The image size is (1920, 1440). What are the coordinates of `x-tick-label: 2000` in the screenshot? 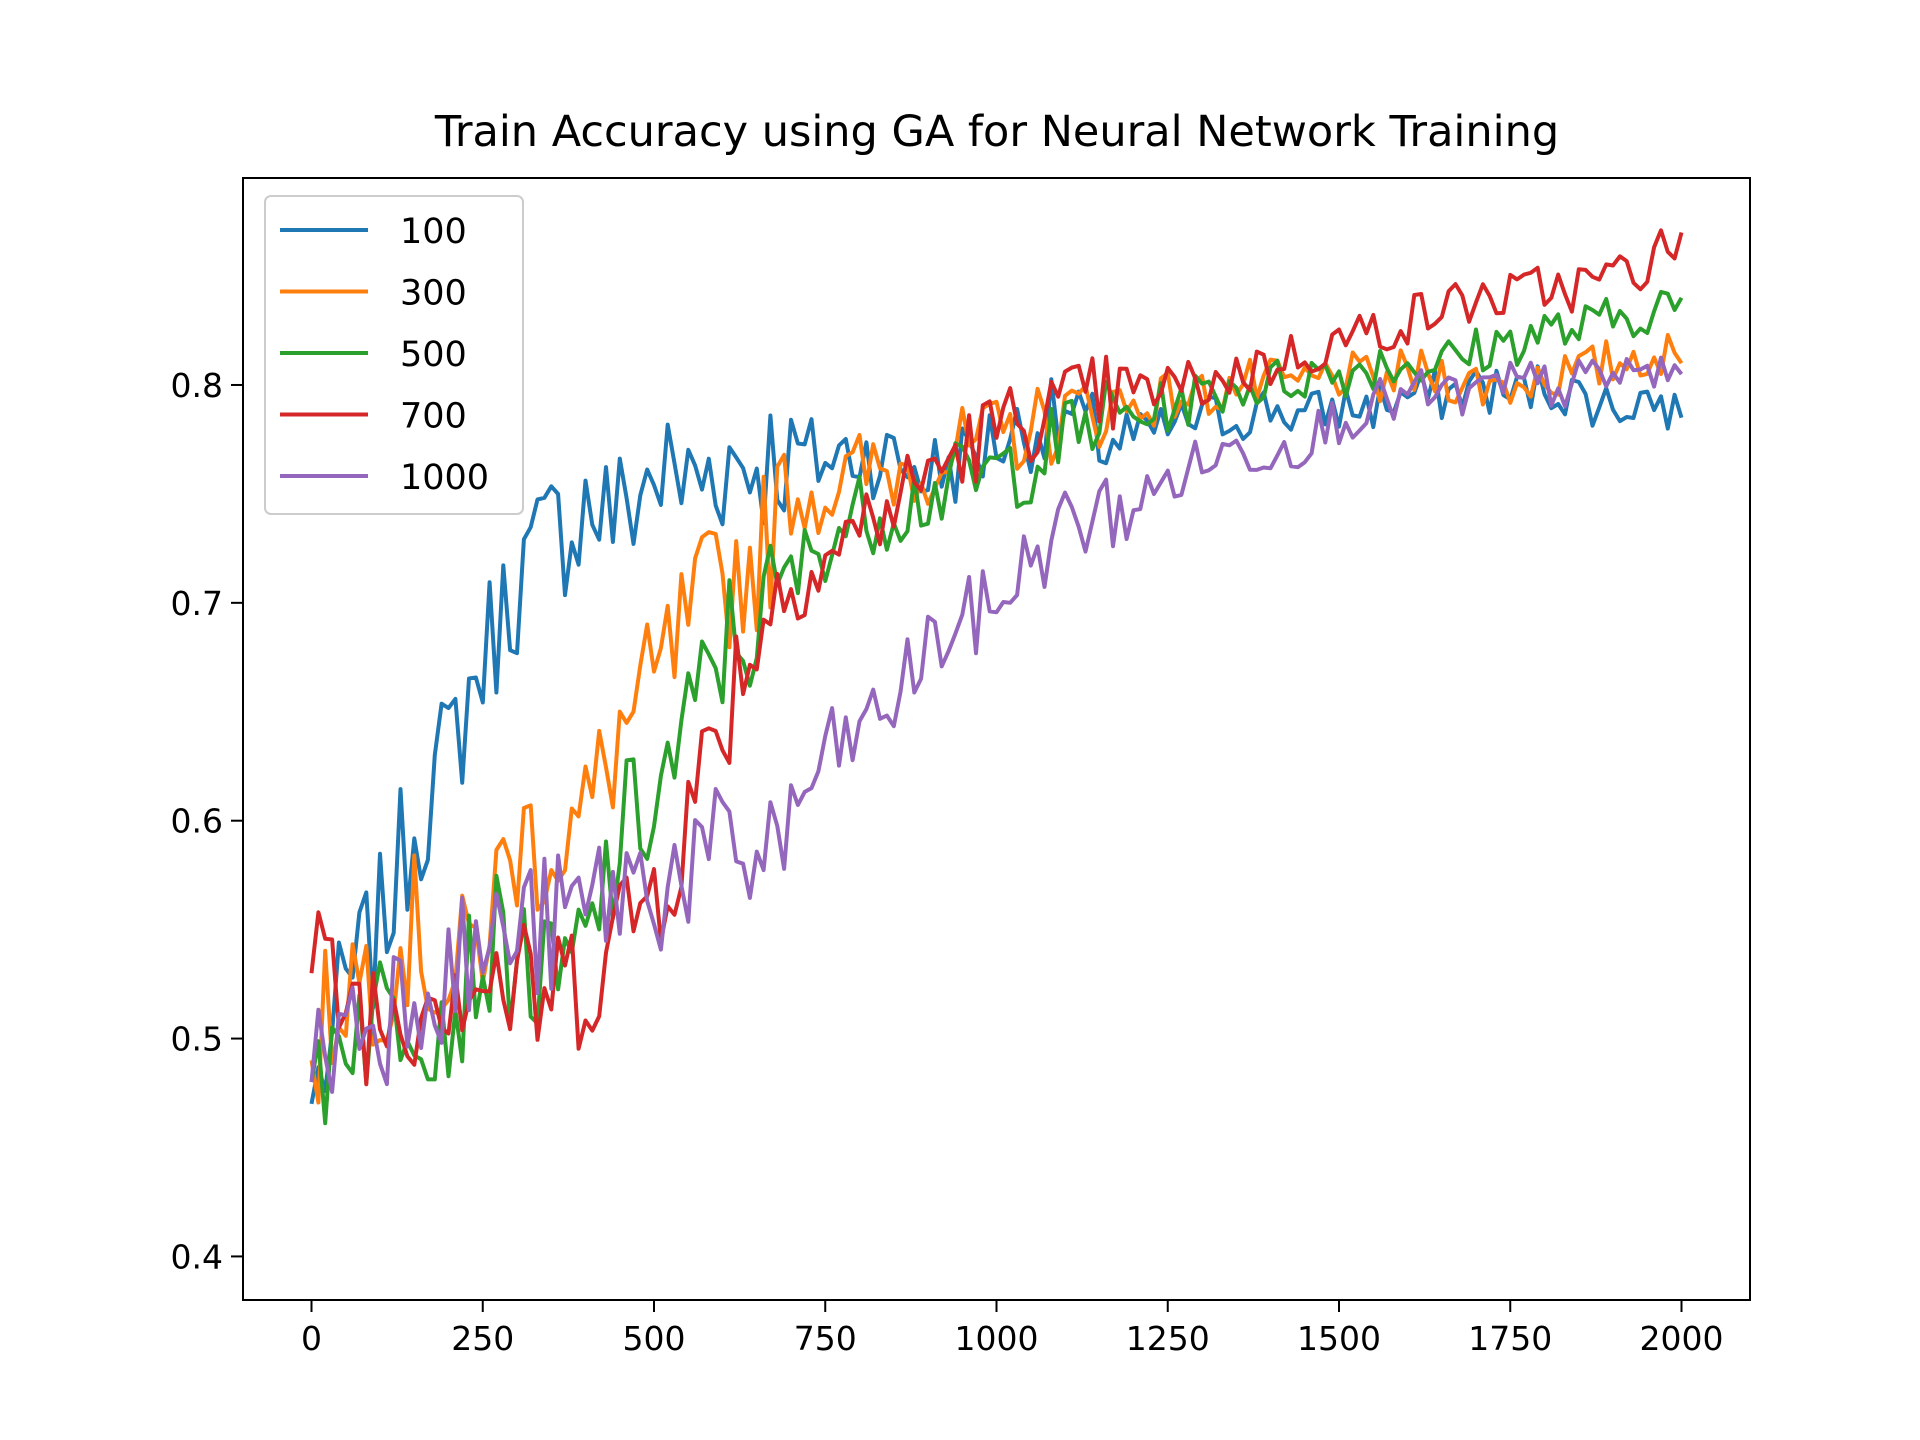 It's located at (1682, 1338).